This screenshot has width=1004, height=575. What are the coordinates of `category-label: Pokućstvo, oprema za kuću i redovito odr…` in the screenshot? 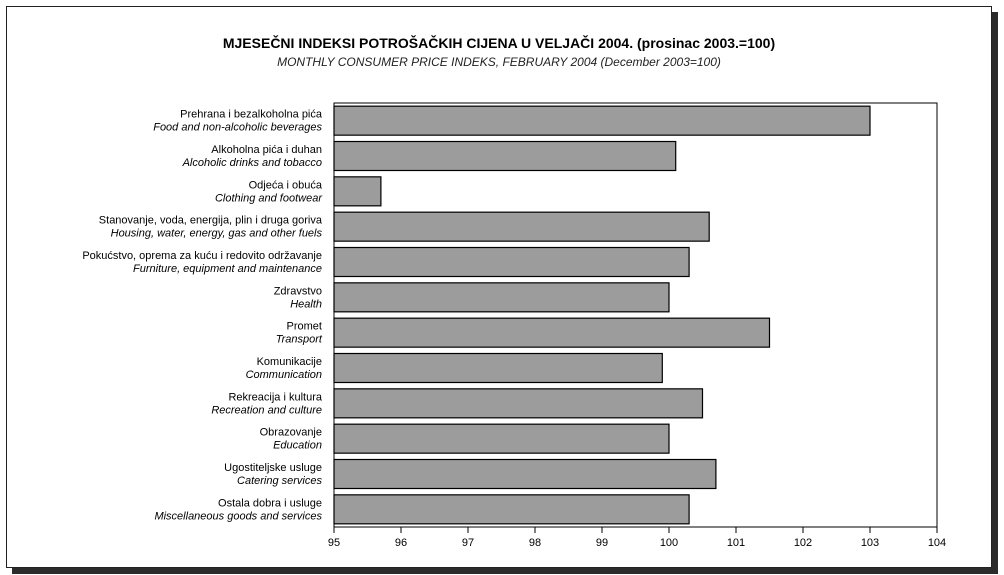 It's located at (202, 256).